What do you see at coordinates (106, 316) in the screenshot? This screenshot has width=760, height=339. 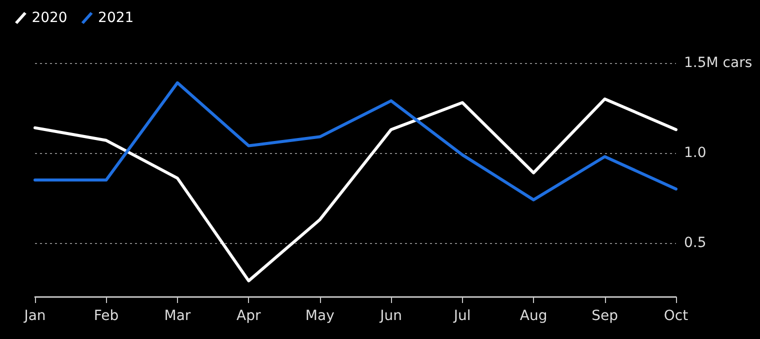 I see `x-tick-label: Feb` at bounding box center [106, 316].